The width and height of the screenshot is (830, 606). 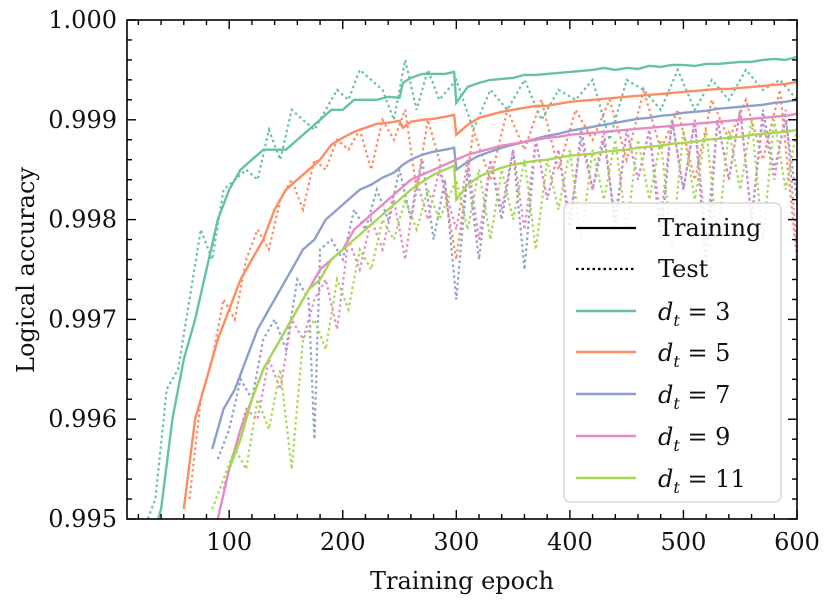 I want to click on legend-test-label: Test, so click(x=683, y=269).